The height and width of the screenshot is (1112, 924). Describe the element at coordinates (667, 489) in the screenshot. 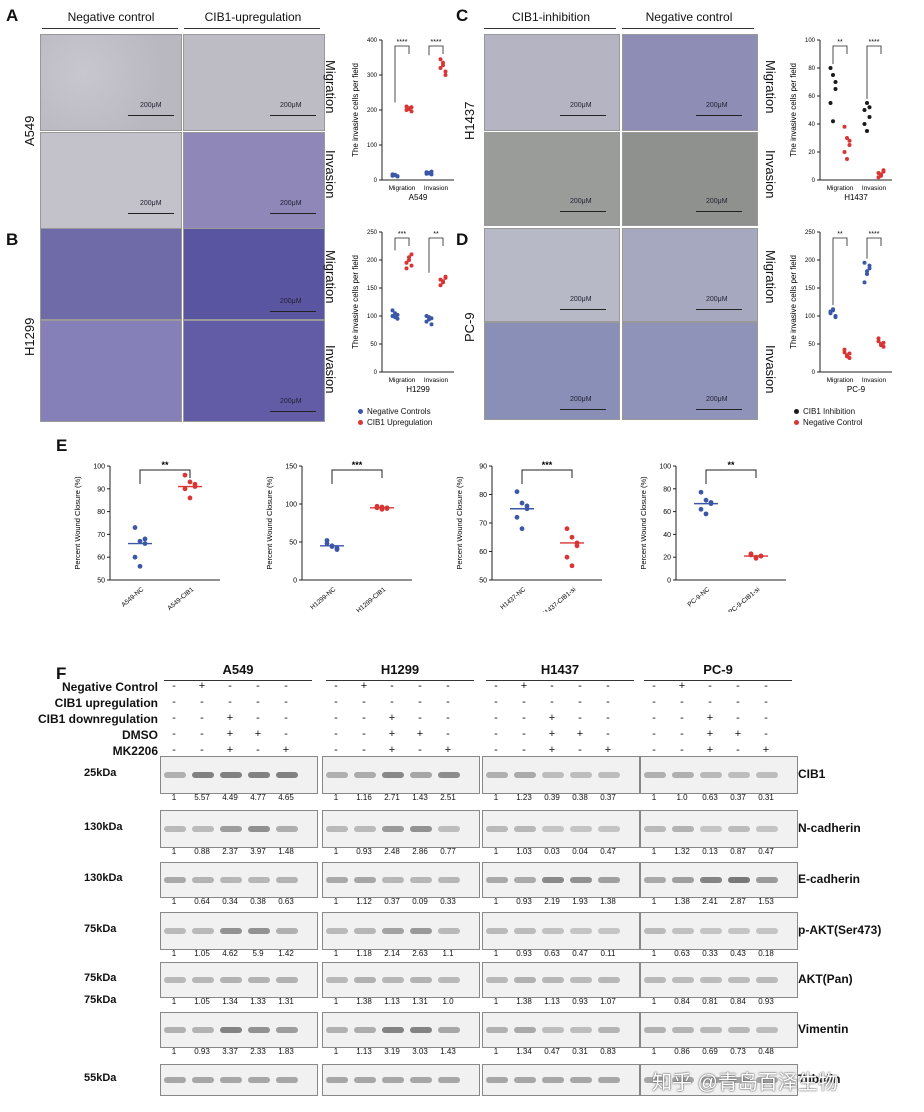

I see `y-tick-label: 80` at that location.